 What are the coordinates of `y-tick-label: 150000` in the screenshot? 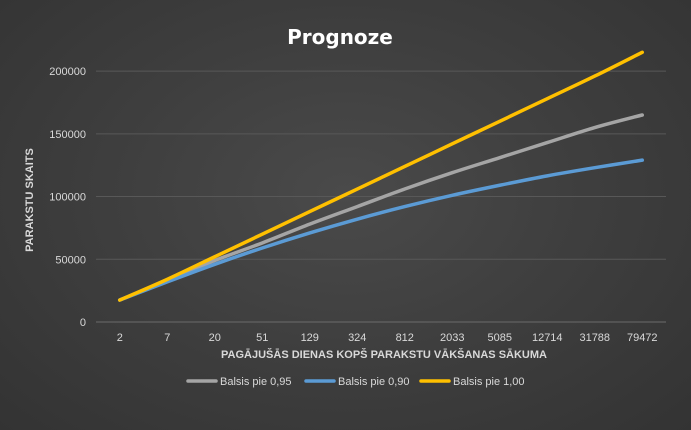 It's located at (67, 135).